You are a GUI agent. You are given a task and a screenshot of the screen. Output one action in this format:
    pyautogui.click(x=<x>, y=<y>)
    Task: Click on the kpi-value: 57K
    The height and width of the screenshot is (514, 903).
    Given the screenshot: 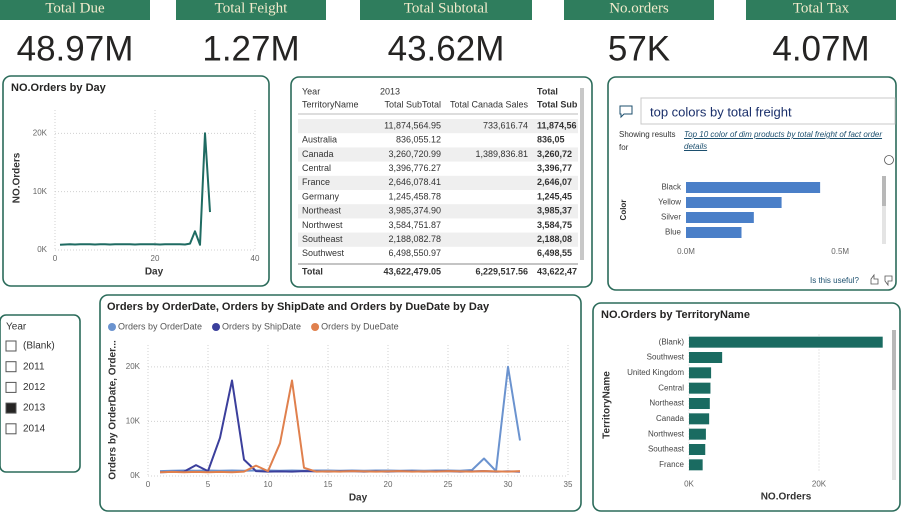 What is the action you would take?
    pyautogui.click(x=639, y=48)
    